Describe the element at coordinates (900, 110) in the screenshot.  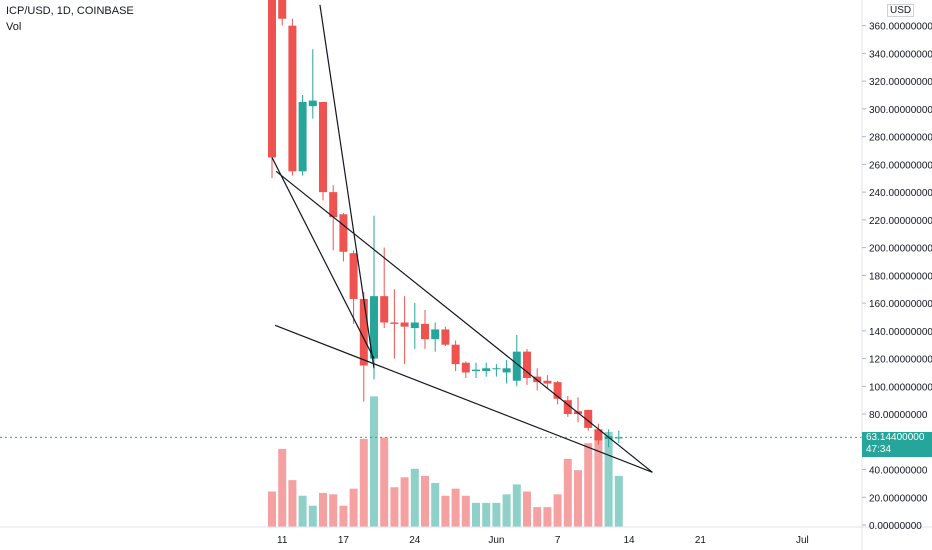
I see `price-tick-label: 300.00000000` at that location.